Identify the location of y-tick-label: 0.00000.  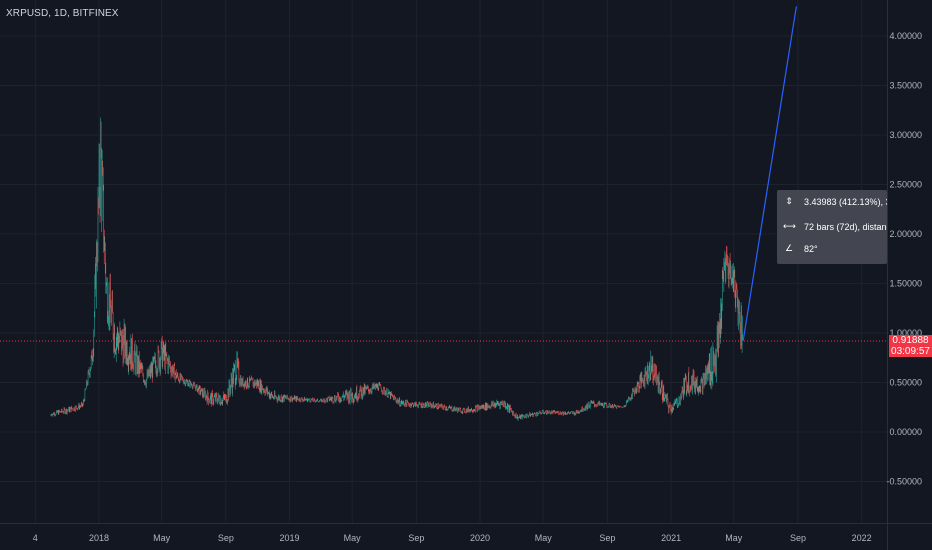
(905, 432).